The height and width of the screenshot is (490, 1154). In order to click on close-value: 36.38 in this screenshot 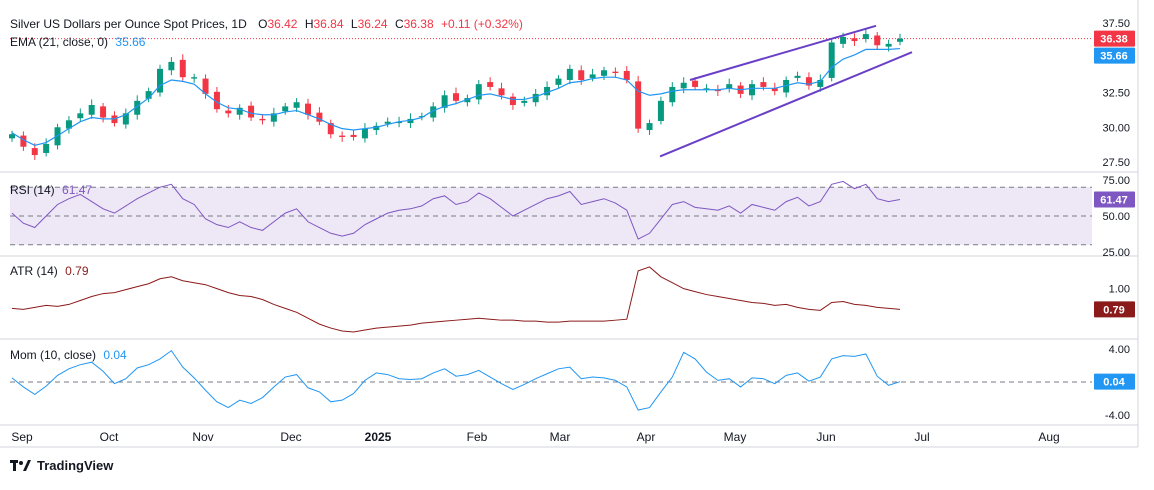, I will do `click(418, 24)`.